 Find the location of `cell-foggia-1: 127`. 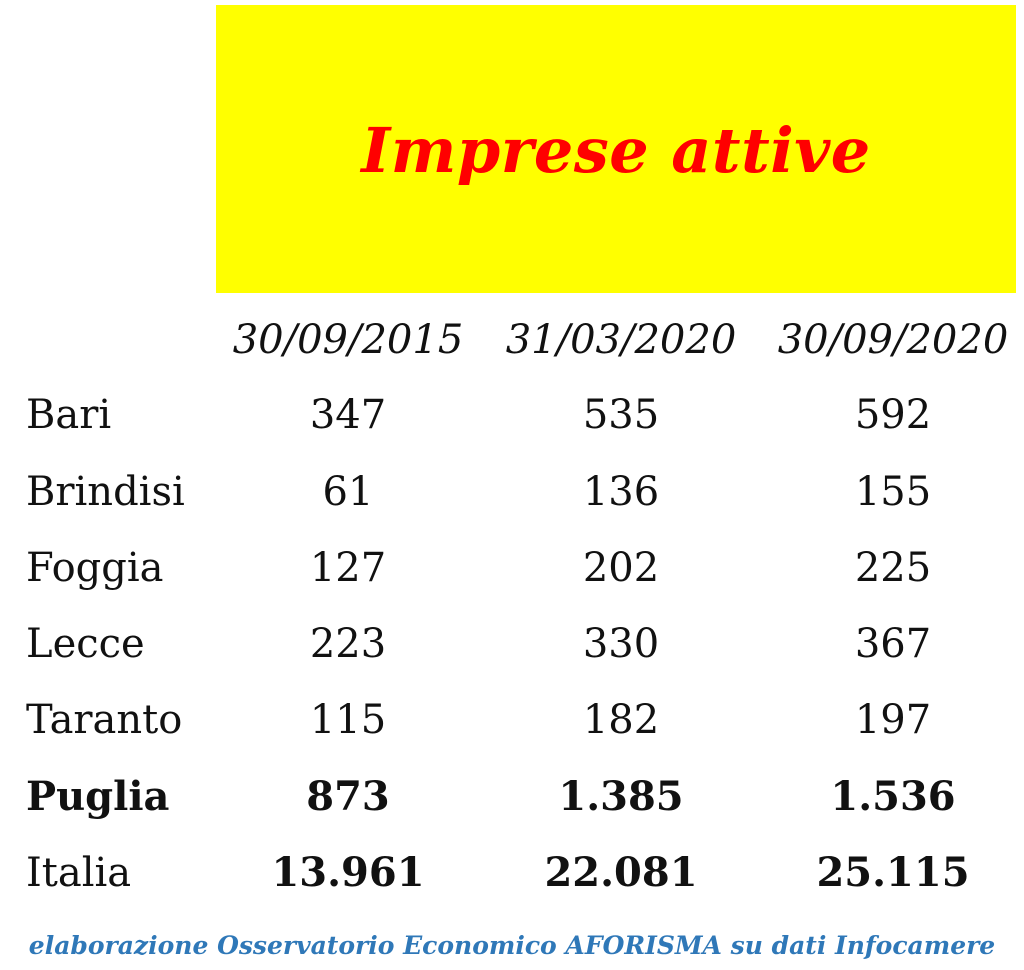

cell-foggia-1: 127 is located at coordinates (348, 568).